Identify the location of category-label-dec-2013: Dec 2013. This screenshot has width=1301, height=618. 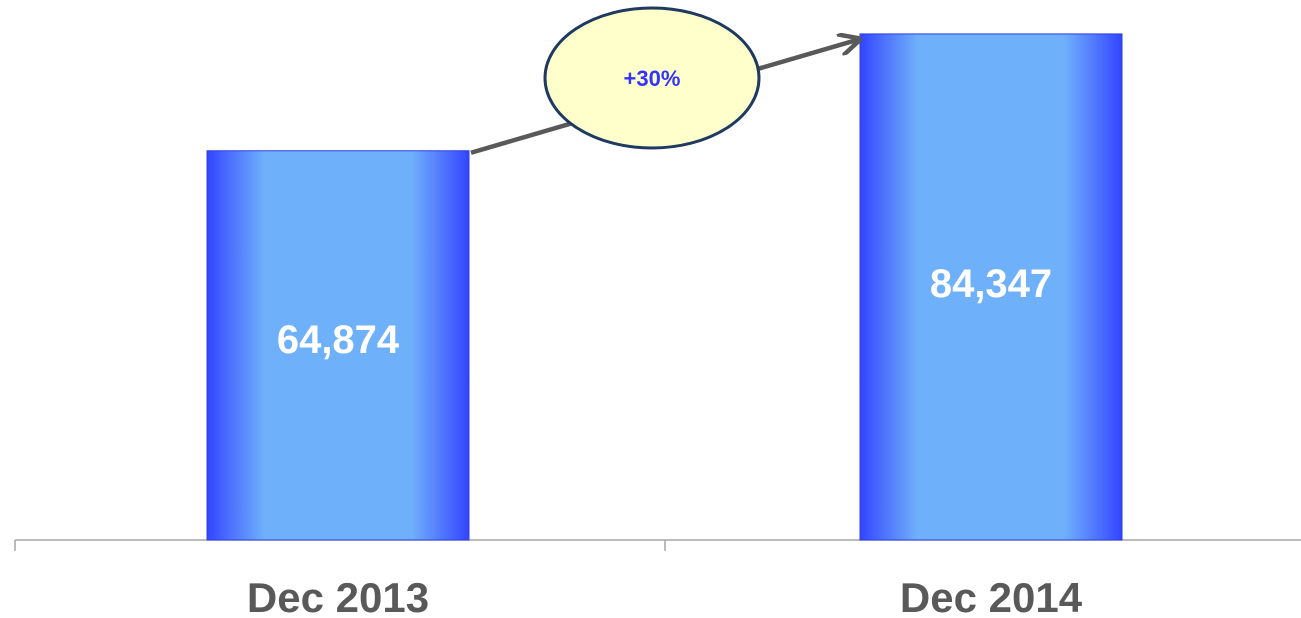
(338, 596).